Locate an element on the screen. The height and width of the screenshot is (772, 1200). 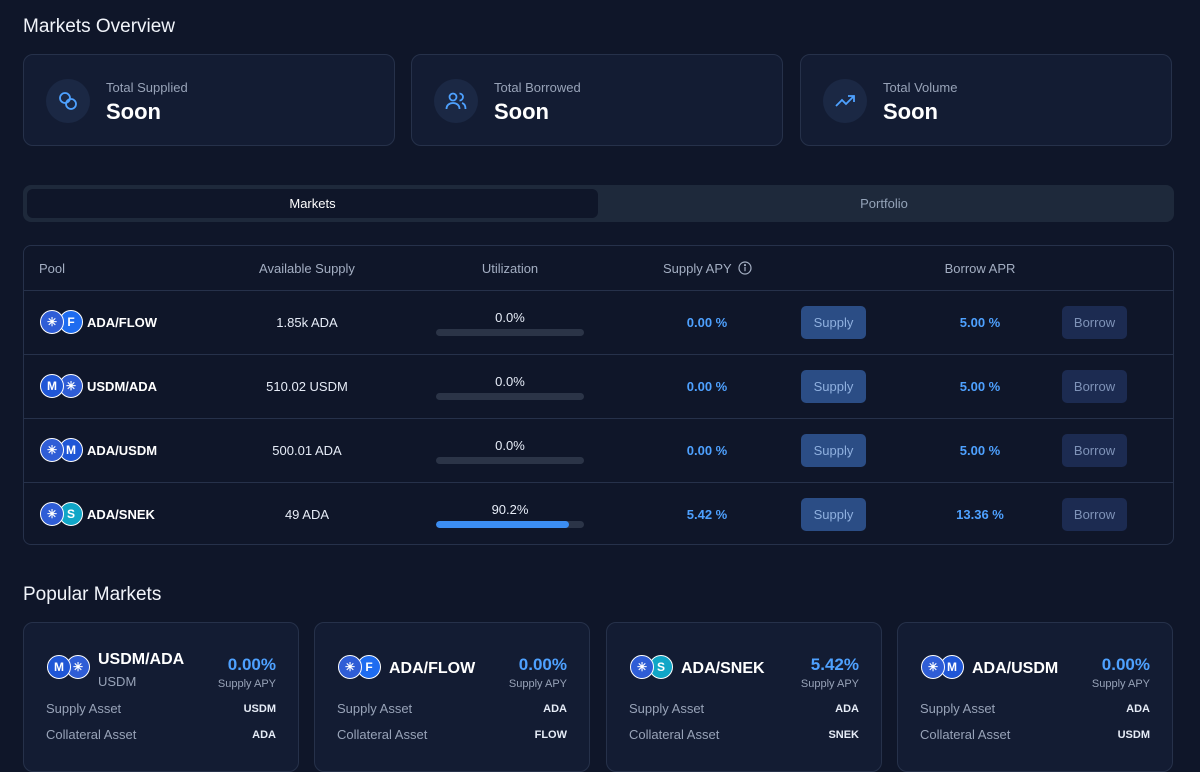
stat-label: Total Borrowed is located at coordinates (537, 87).